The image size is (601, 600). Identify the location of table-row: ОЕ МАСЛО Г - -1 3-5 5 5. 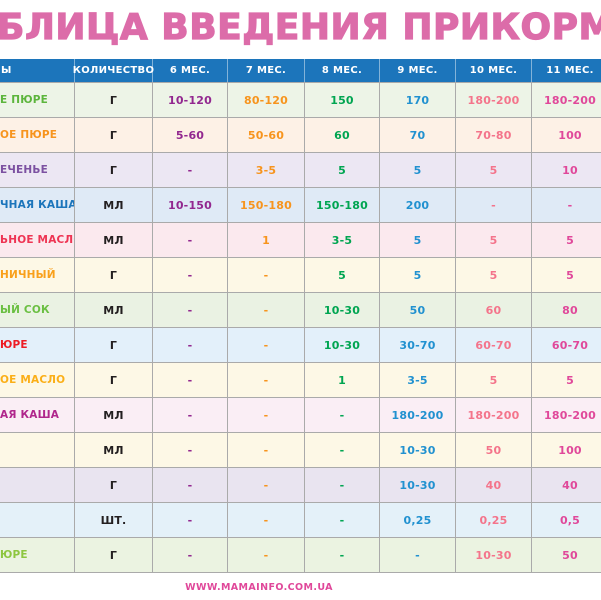
(300, 380).